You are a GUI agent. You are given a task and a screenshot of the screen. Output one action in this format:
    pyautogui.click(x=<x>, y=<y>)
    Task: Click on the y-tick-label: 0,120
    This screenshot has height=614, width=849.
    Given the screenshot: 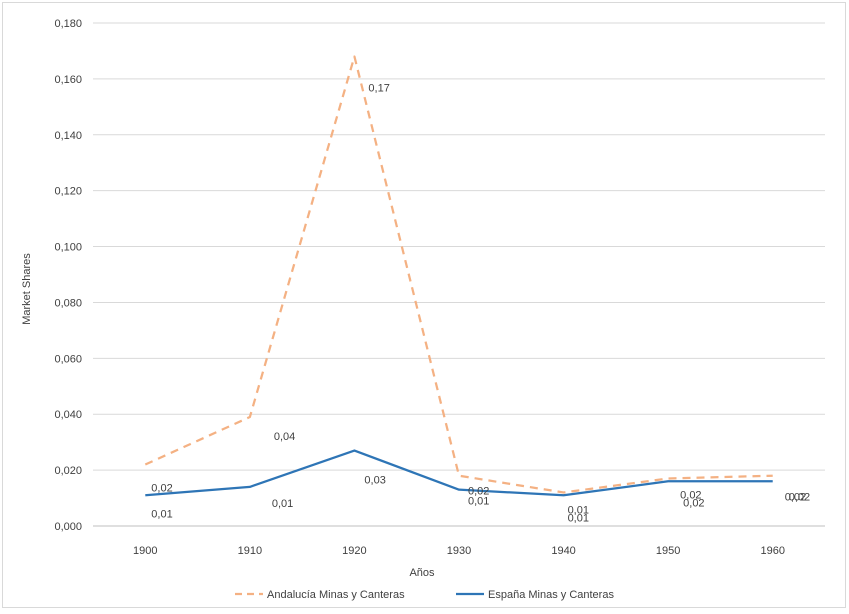 What is the action you would take?
    pyautogui.click(x=68, y=192)
    